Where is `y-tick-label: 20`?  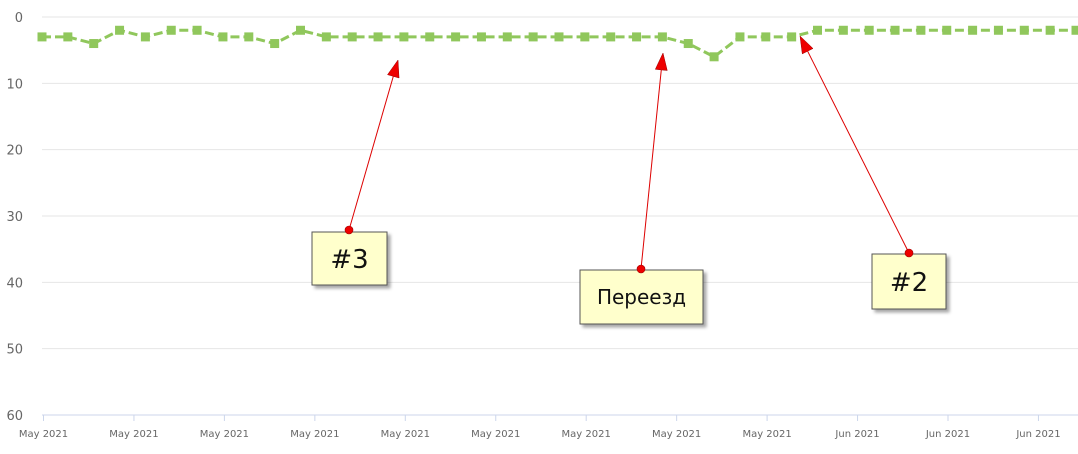
y-tick-label: 20 is located at coordinates (14, 151).